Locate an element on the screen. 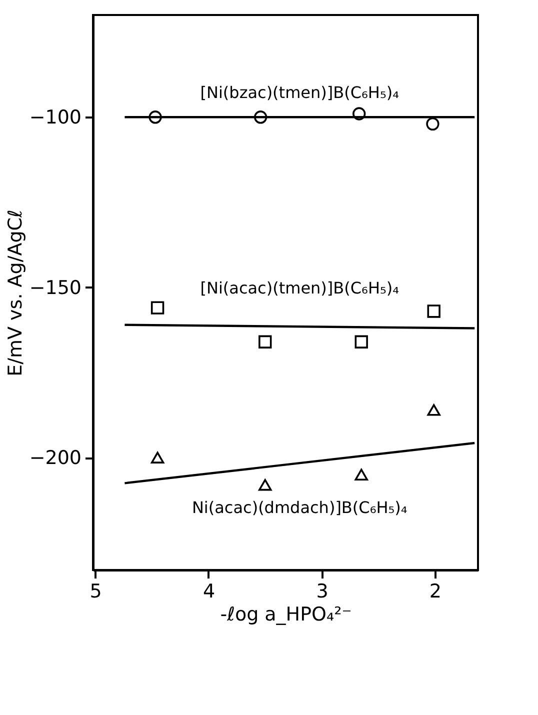 Image resolution: width=538 pixels, height=715 pixels. series-label: [Ni(acac)(tmen)]B(C₆H₅)₄ is located at coordinates (300, 288).